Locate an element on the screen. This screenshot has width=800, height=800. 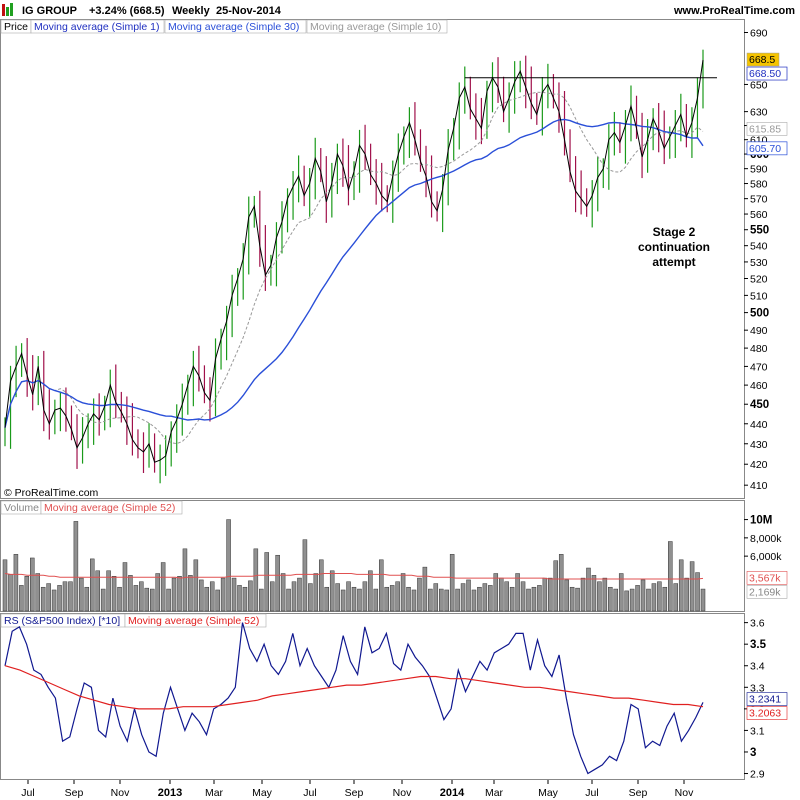
volume-ma-badge is located at coordinates (767, 578).